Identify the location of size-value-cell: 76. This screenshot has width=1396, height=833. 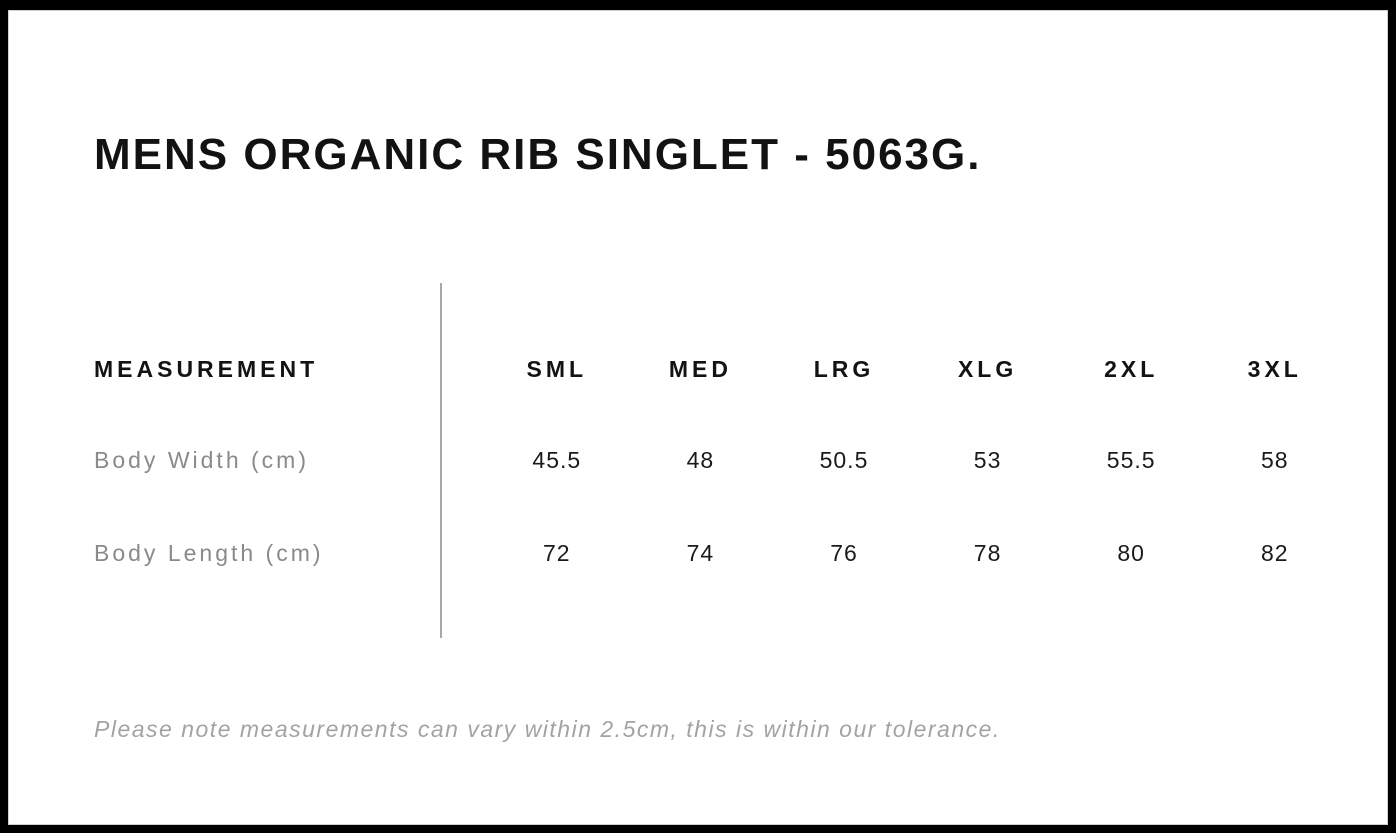
(844, 552).